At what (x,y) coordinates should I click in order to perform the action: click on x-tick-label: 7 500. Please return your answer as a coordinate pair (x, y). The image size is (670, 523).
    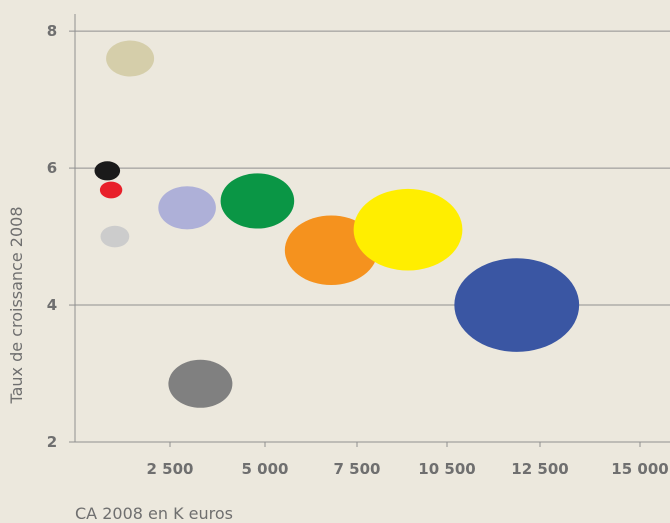
    Looking at the image, I should click on (357, 469).